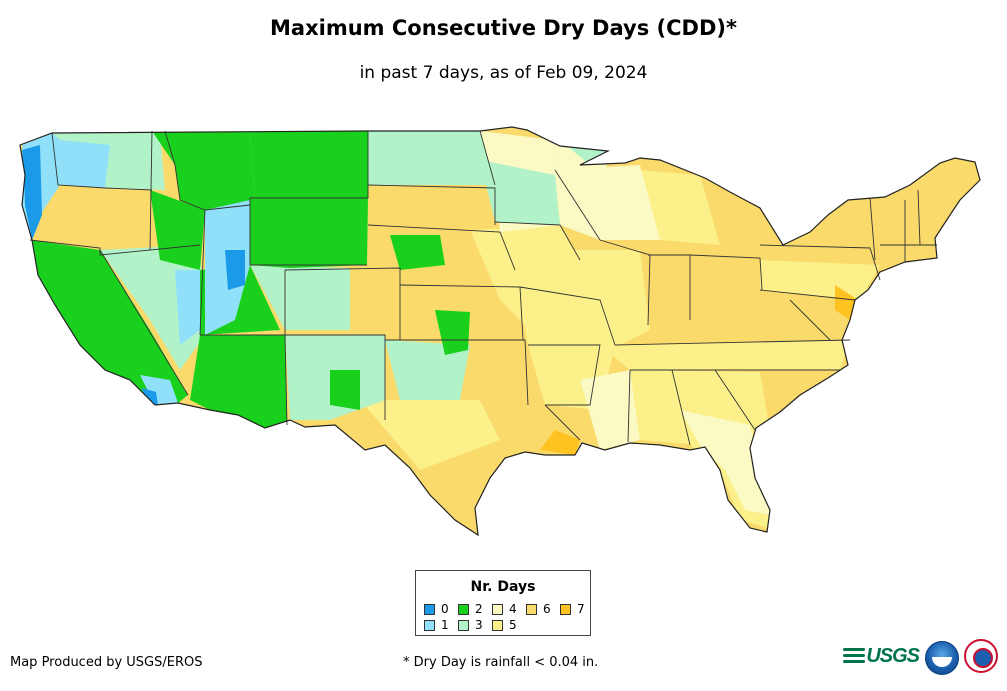  I want to click on legend-label: 1, so click(445, 625).